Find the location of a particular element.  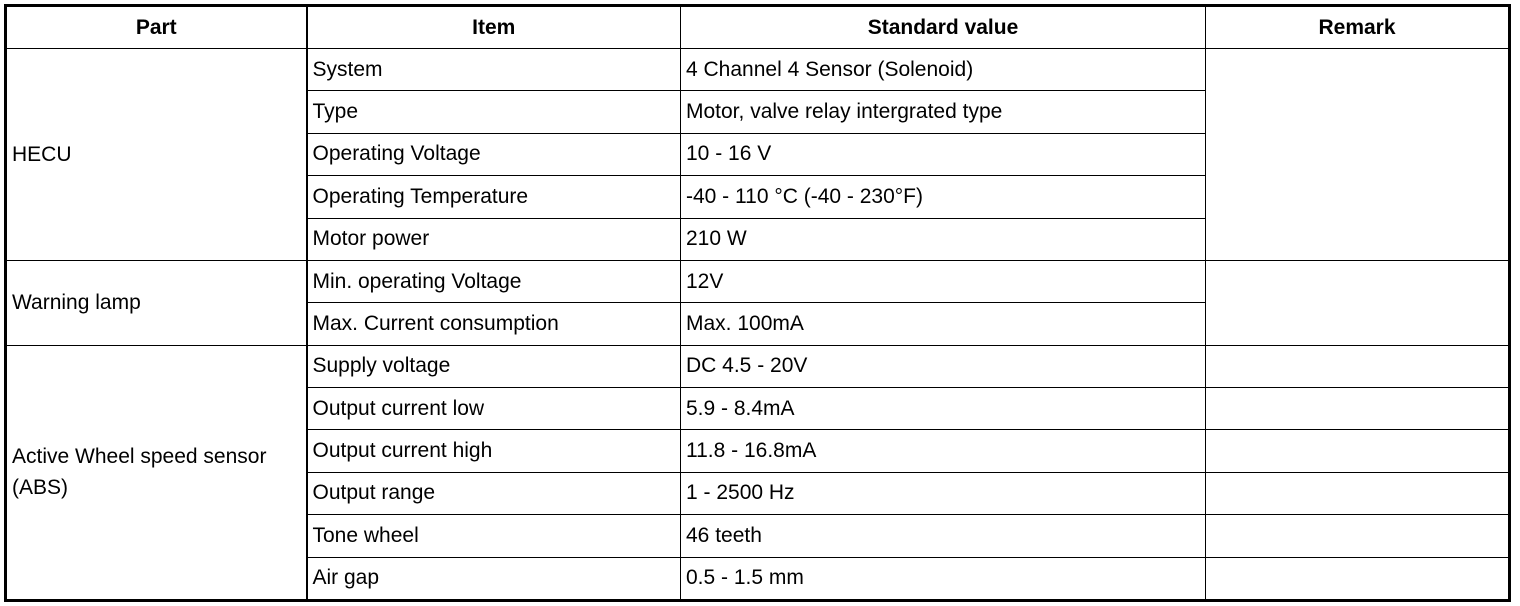

table-row: Max. Current consumption Max. 100mA is located at coordinates (758, 324).